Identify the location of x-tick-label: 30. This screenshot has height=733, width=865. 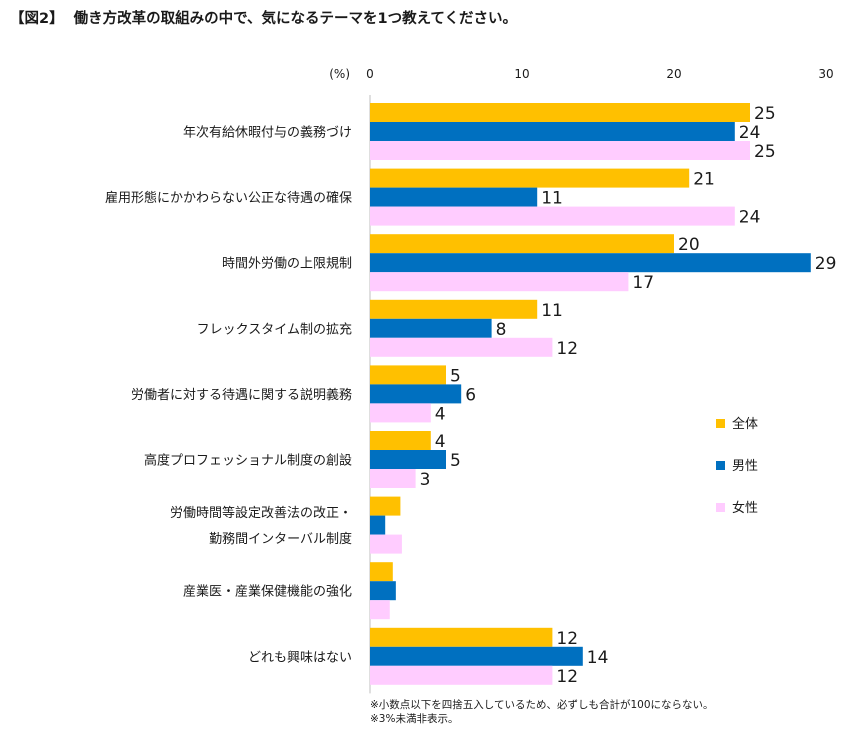
(825, 74).